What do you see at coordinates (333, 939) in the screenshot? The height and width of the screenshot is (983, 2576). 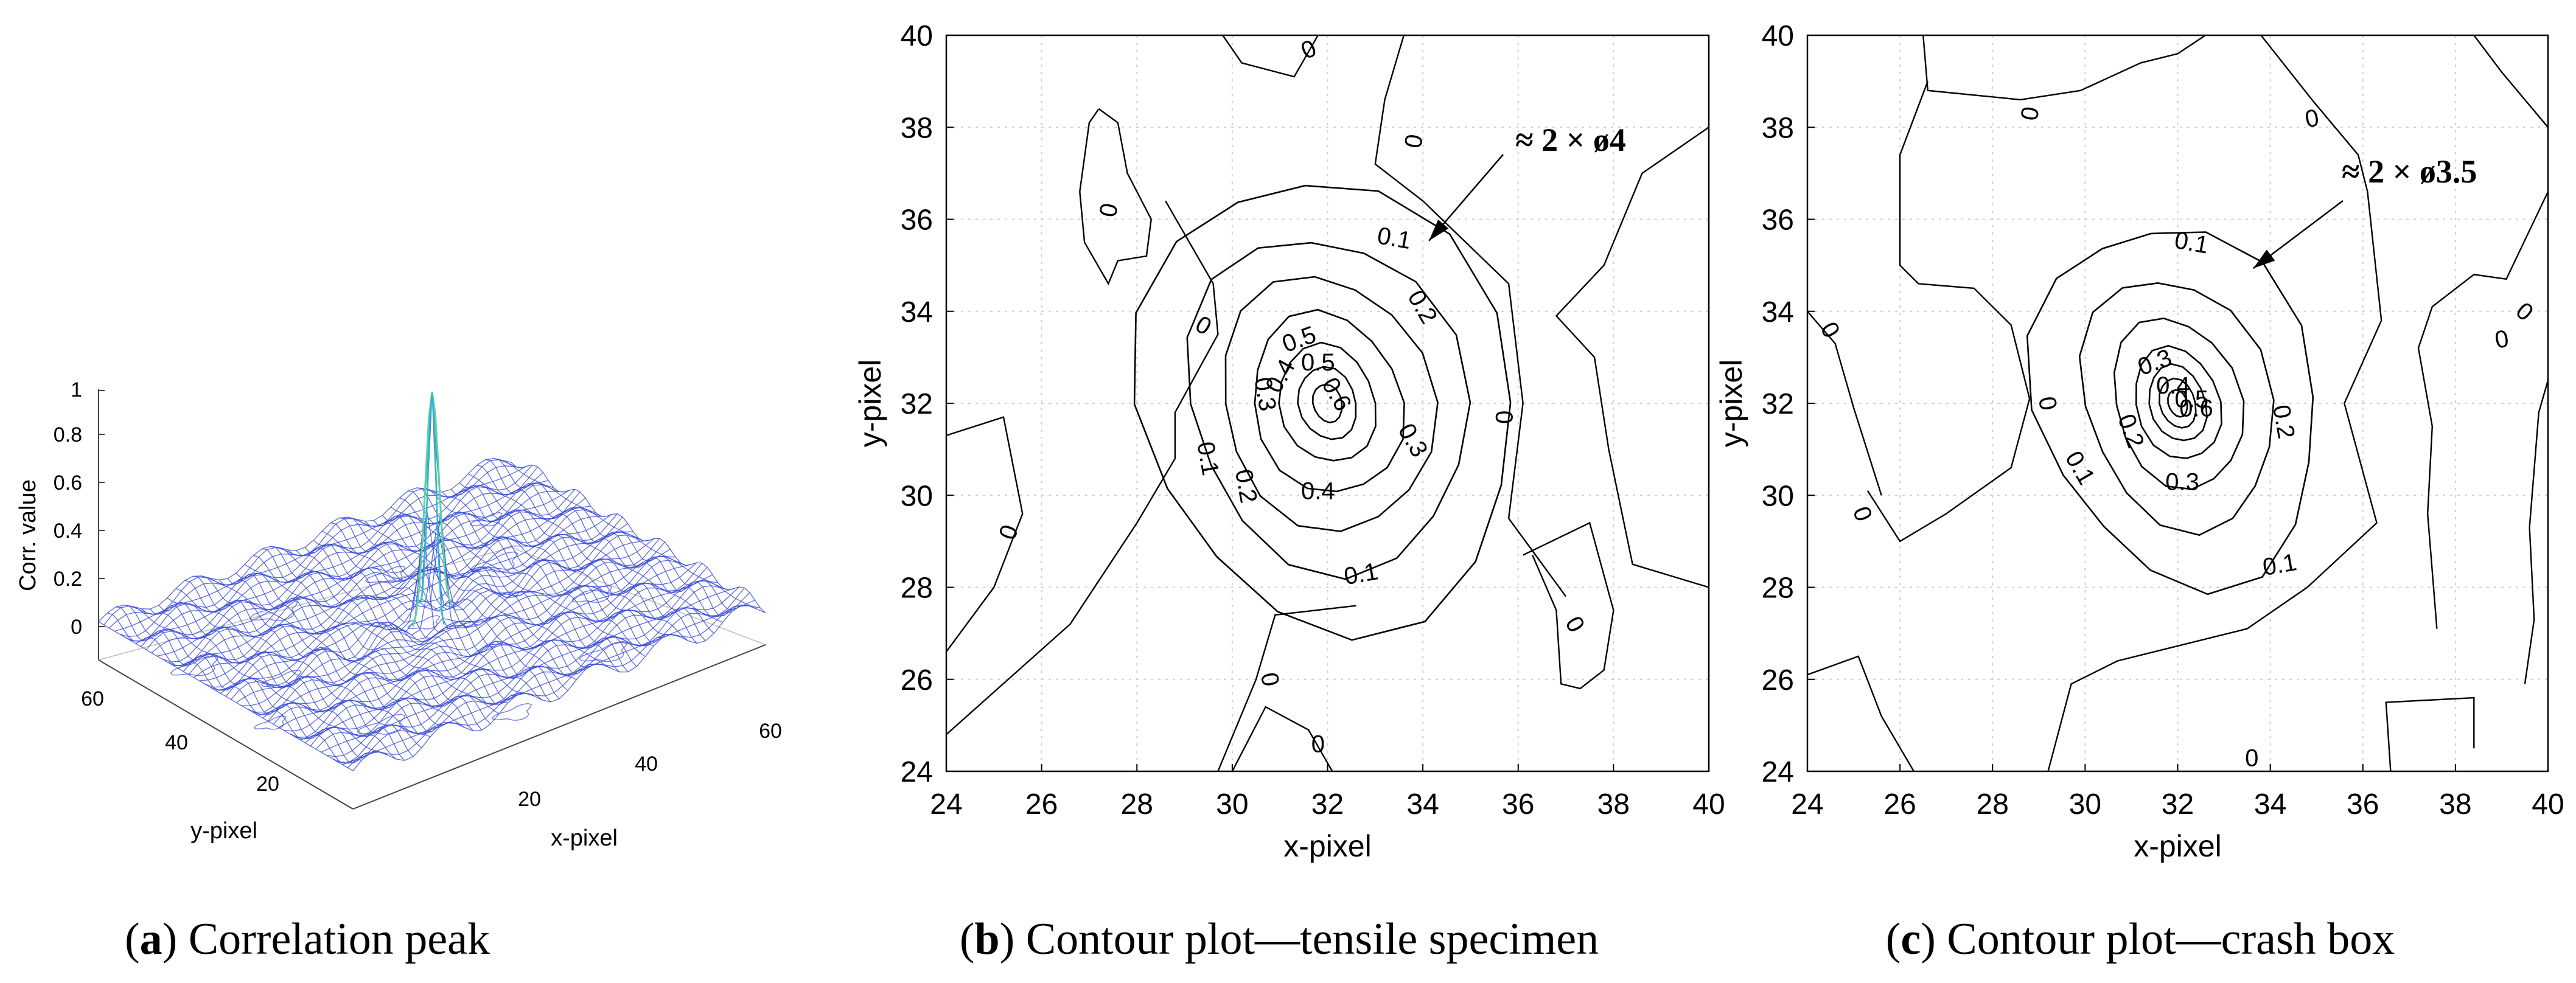 I see `caption-a-text: Correlation peak` at bounding box center [333, 939].